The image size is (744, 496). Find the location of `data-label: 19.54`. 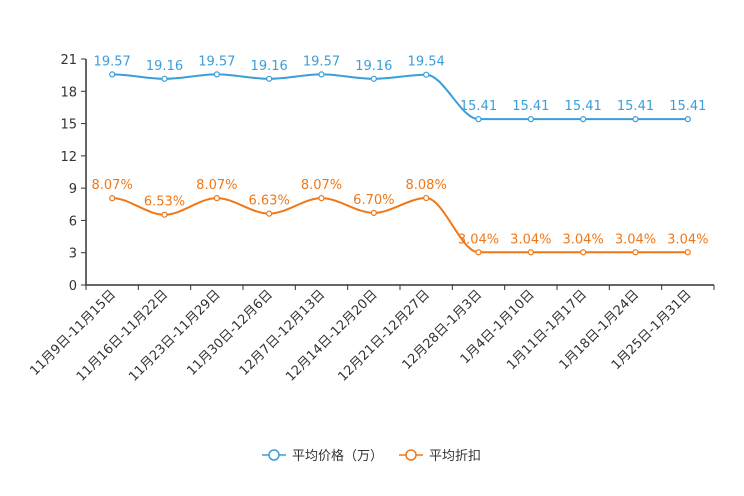

data-label: 19.54 is located at coordinates (426, 62).